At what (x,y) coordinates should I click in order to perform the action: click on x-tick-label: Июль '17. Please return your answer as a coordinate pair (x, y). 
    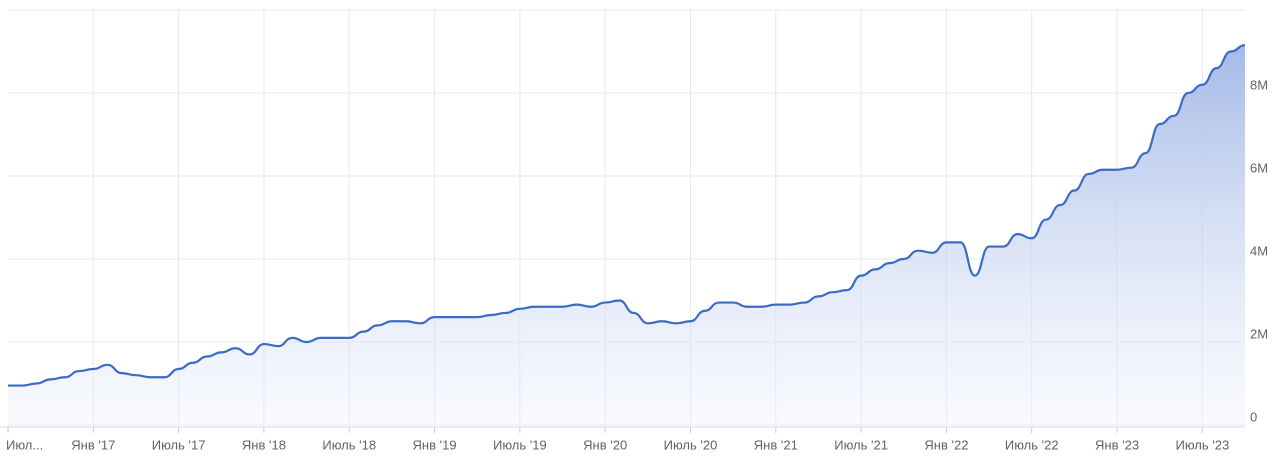
    Looking at the image, I should click on (179, 444).